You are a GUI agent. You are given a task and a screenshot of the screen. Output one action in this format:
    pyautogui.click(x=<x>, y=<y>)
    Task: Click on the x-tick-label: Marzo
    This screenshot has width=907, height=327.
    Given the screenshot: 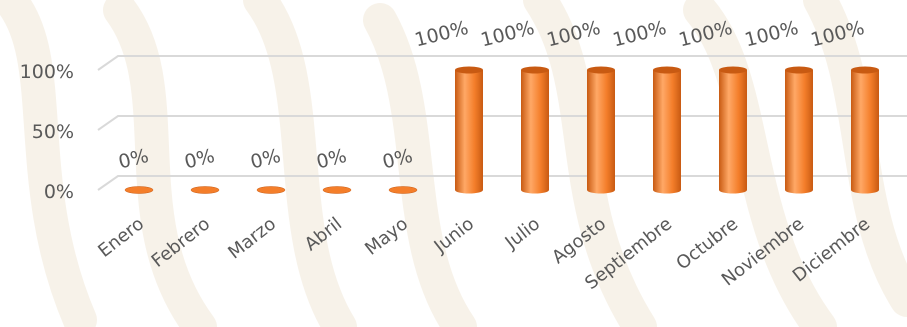 What is the action you would take?
    pyautogui.click(x=252, y=238)
    